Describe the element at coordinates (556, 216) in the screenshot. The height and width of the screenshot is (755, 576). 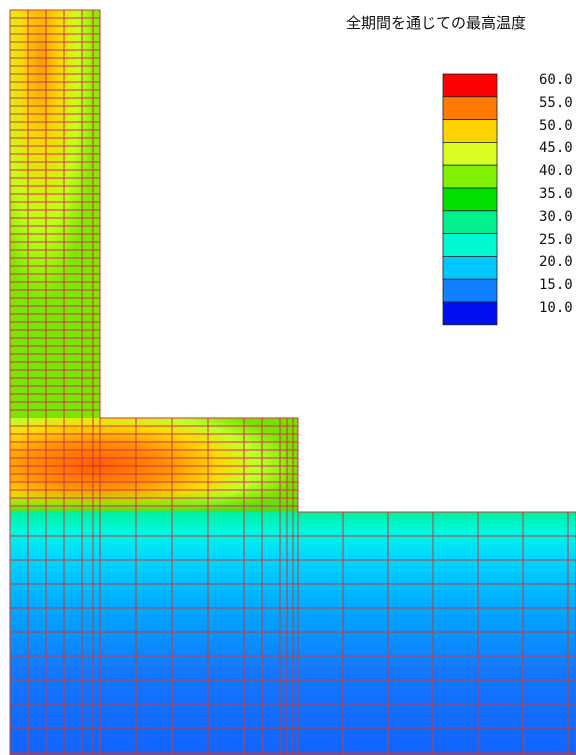
I see `legend-label: 30.0` at that location.